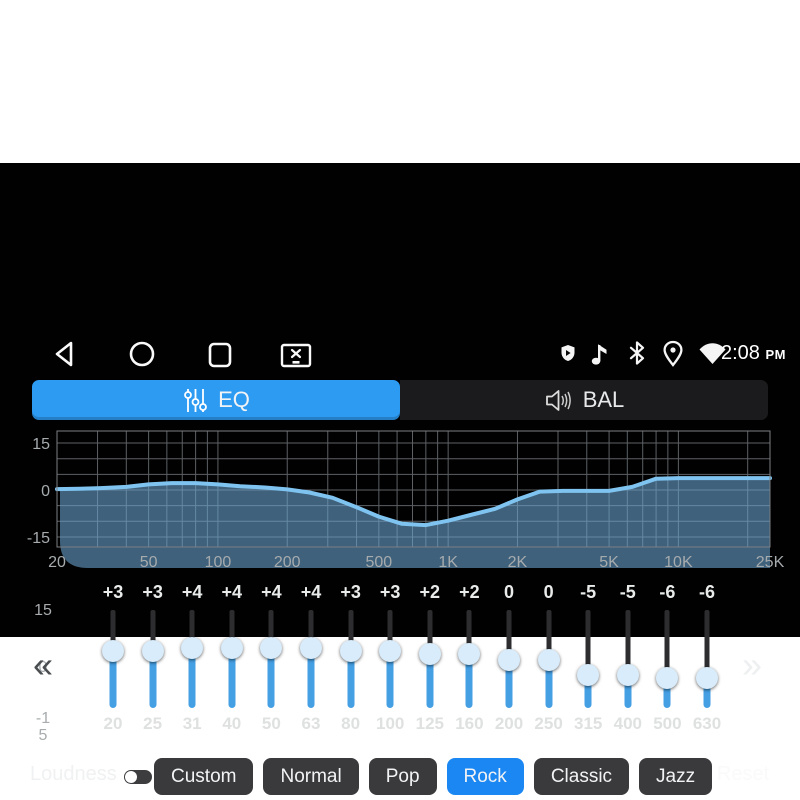 The width and height of the screenshot is (800, 800). What do you see at coordinates (142, 355) in the screenshot?
I see `nav-home-button` at bounding box center [142, 355].